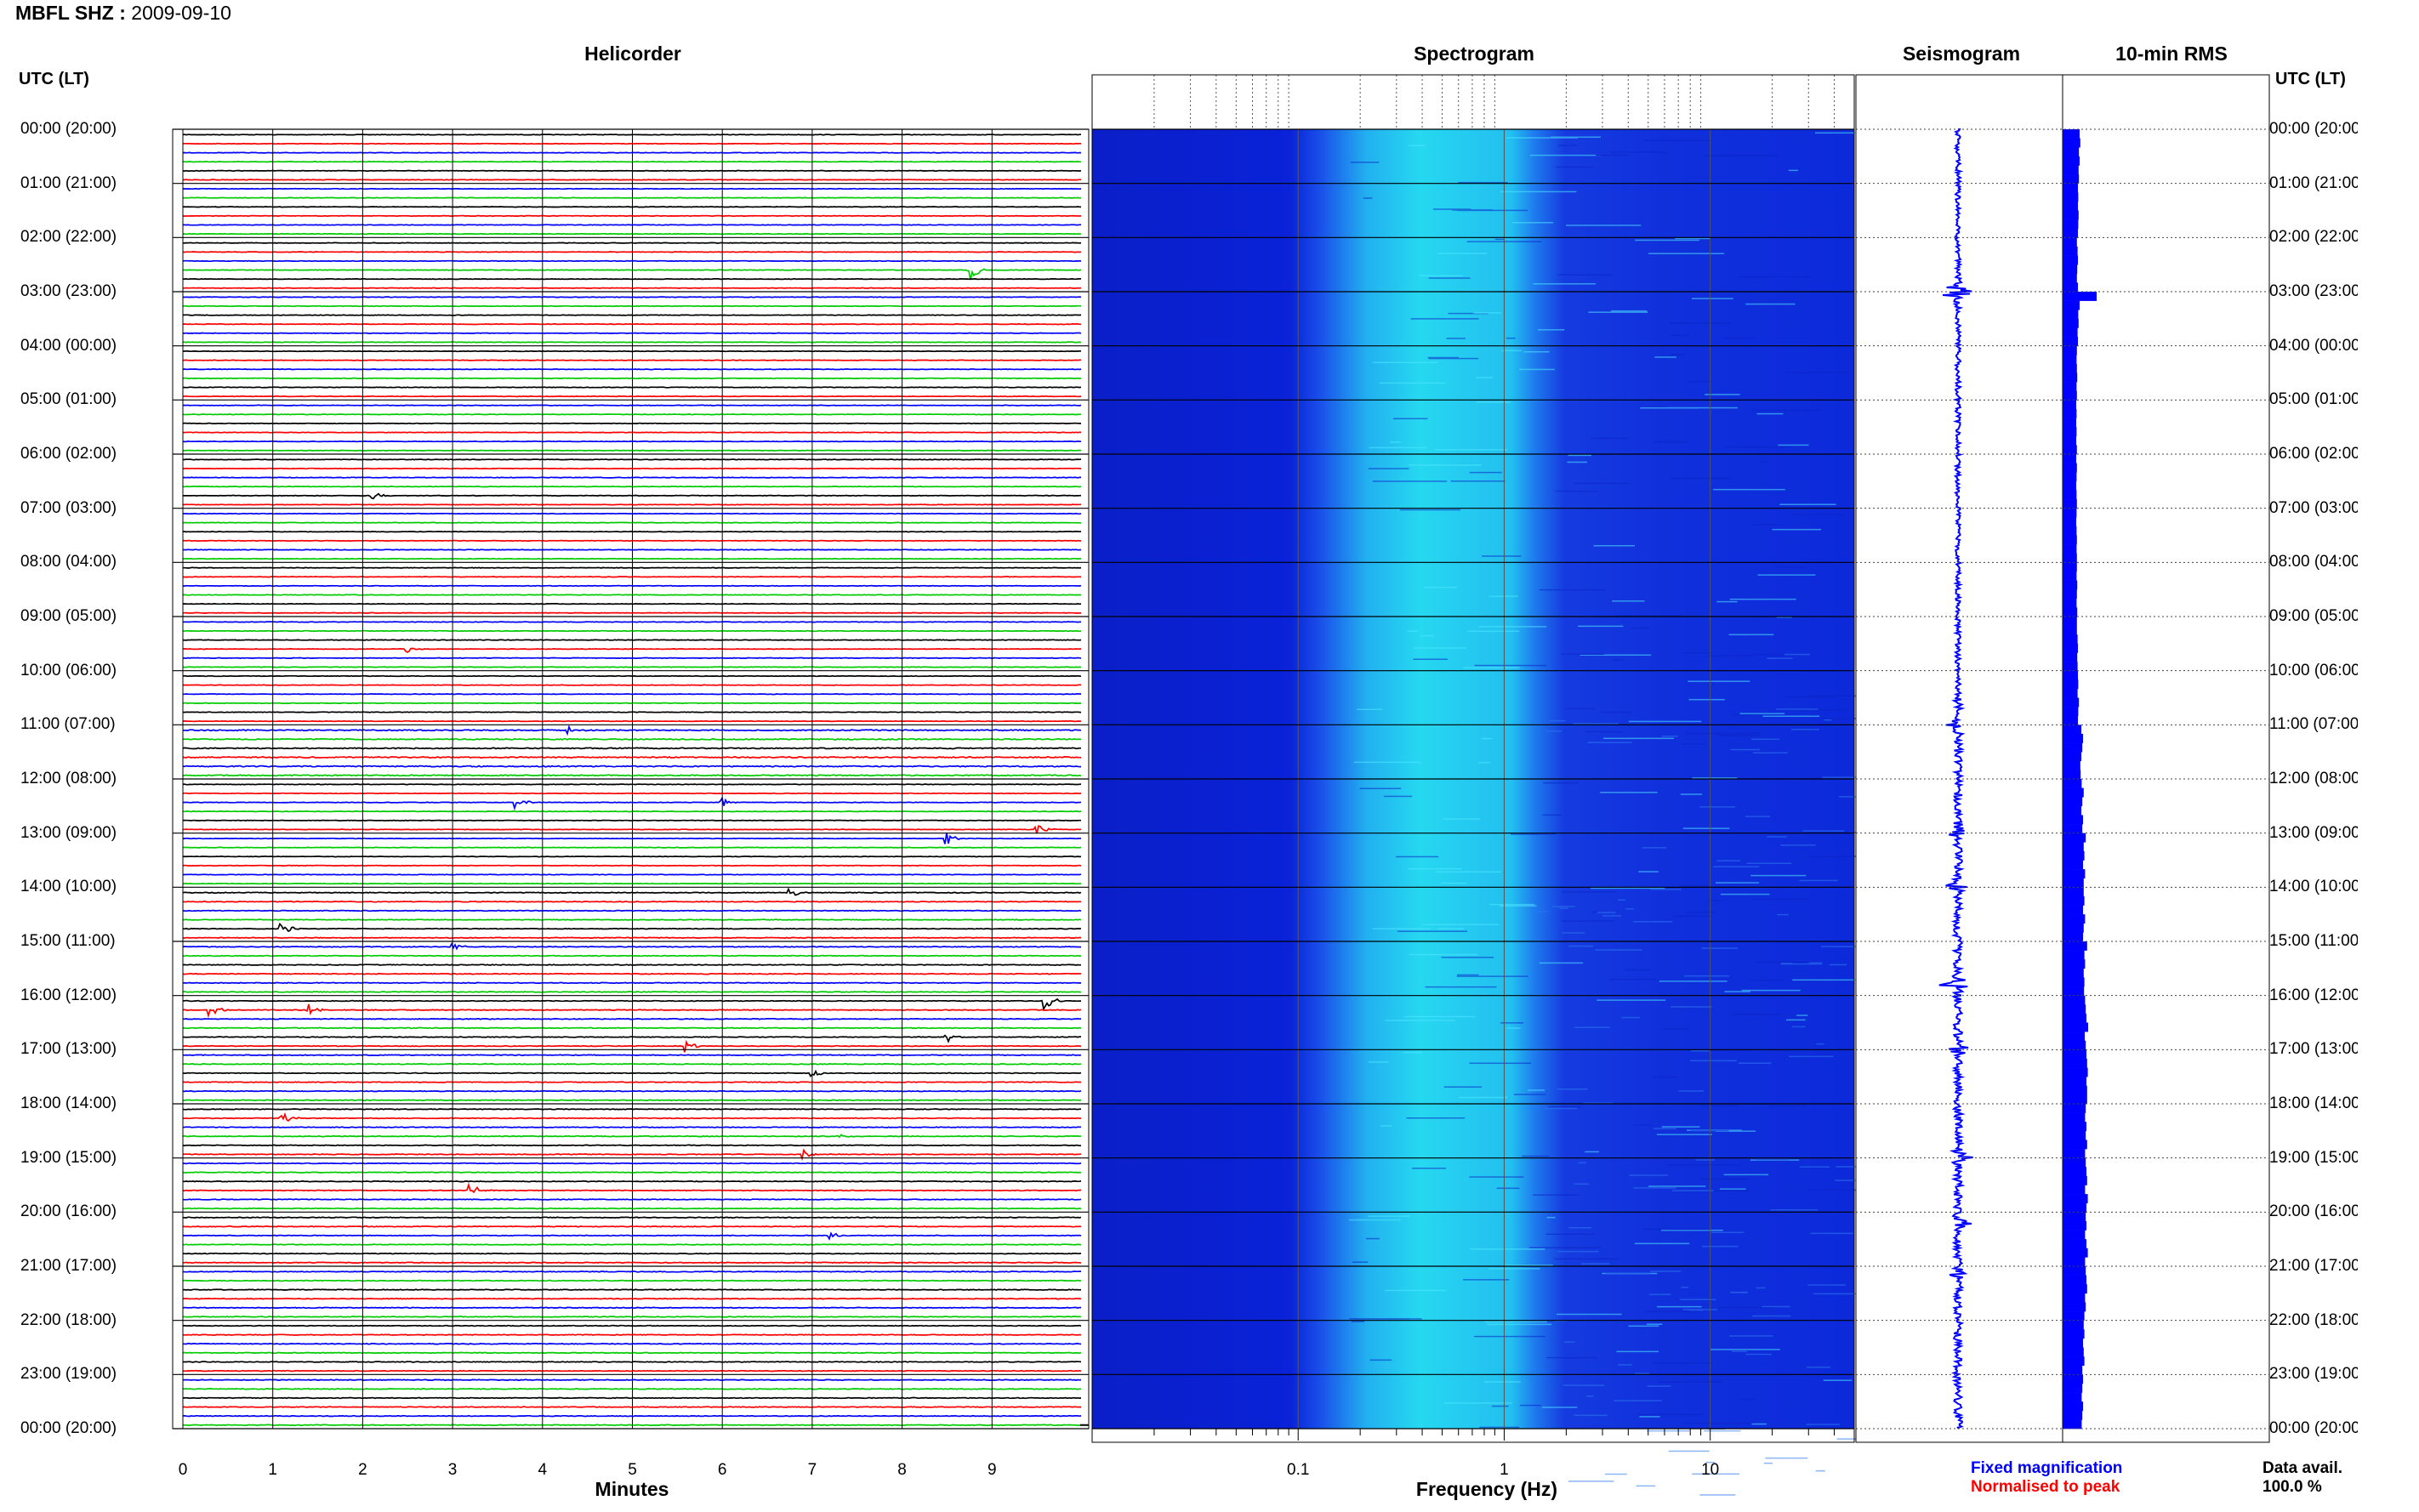 The height and width of the screenshot is (1512, 2419). What do you see at coordinates (2313, 995) in the screenshot?
I see `time-label-right: 16:00 (12:00)` at bounding box center [2313, 995].